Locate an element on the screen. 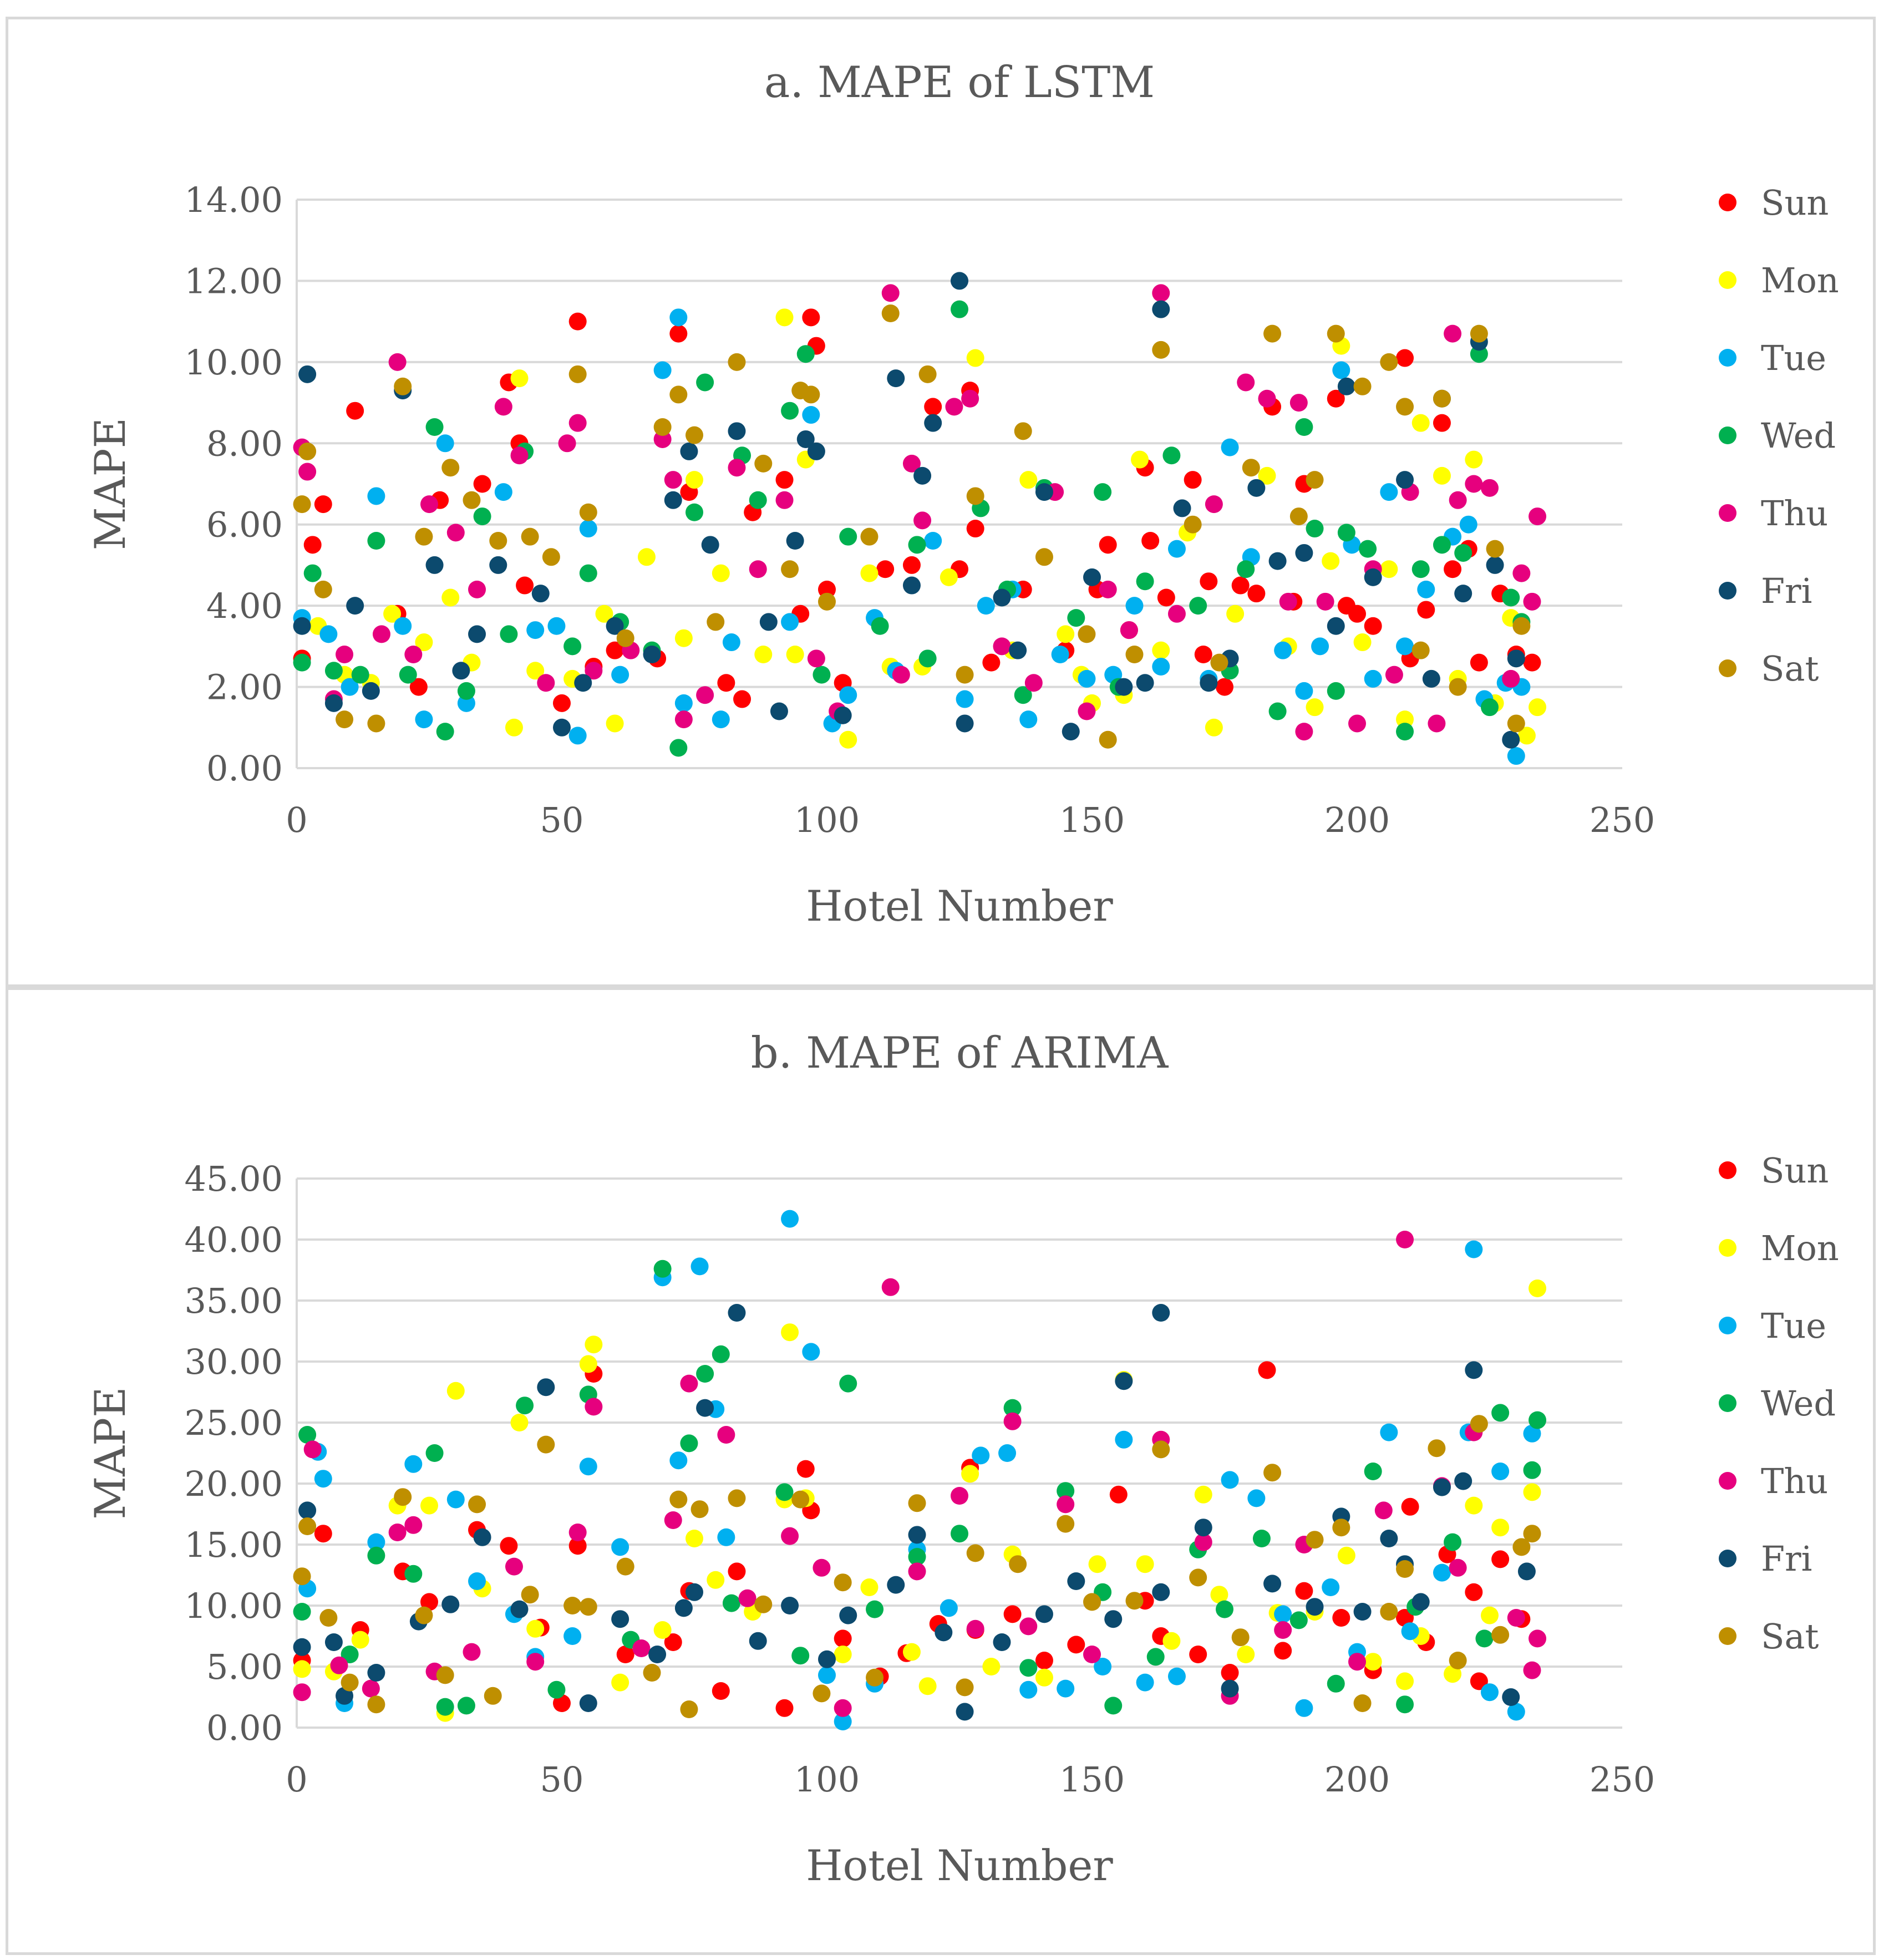  lstm-legend-marker-wed is located at coordinates (1728, 435).